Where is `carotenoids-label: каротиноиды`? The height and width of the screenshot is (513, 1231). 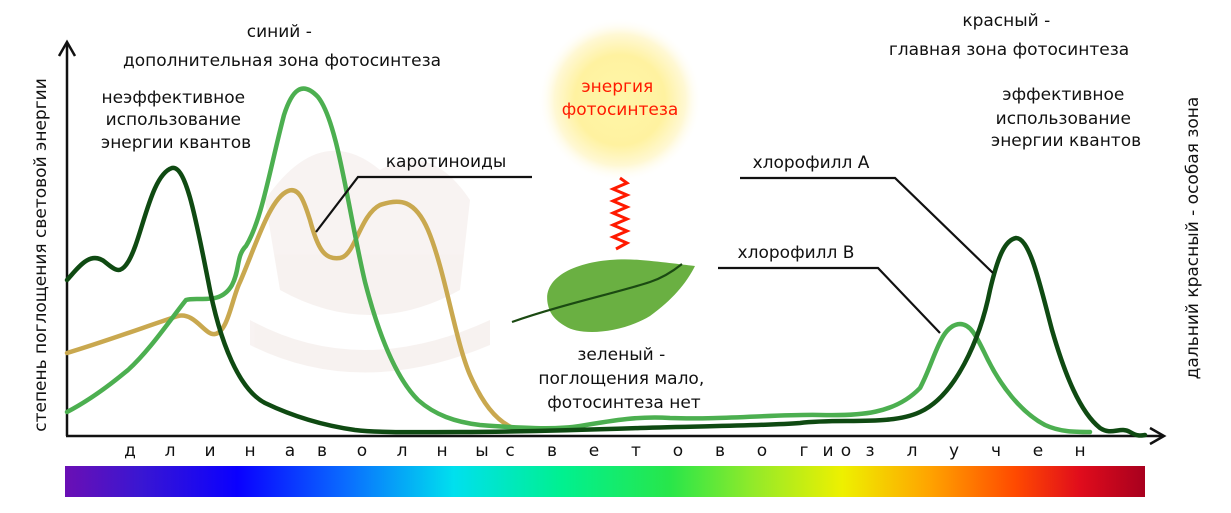
carotenoids-label: каротиноиды is located at coordinates (446, 162).